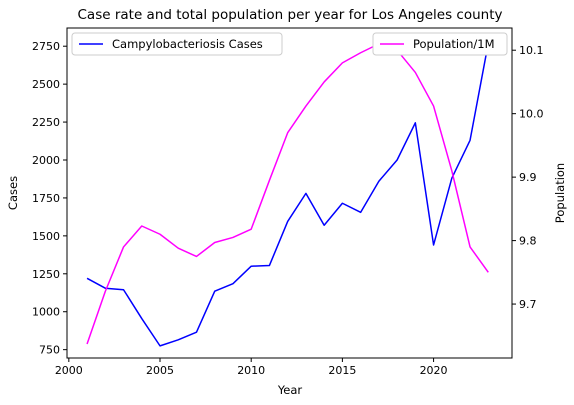 The width and height of the screenshot is (574, 405). Describe the element at coordinates (454, 44) in the screenshot. I see `legend-right-label: Population/1M` at that location.